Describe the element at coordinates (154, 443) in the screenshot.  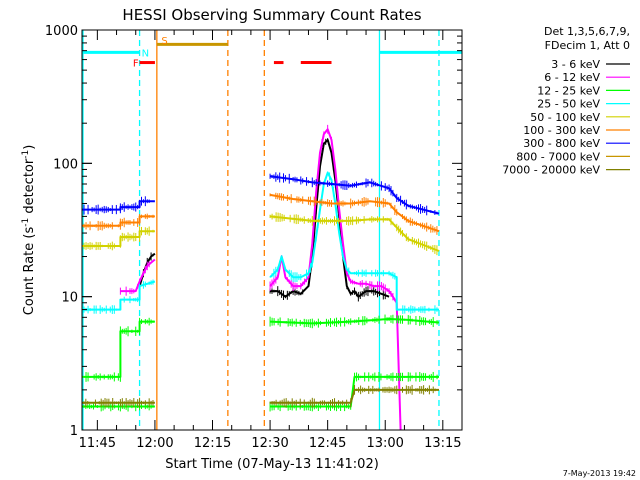
I see `x-tick-label-1: 12:00` at that location.